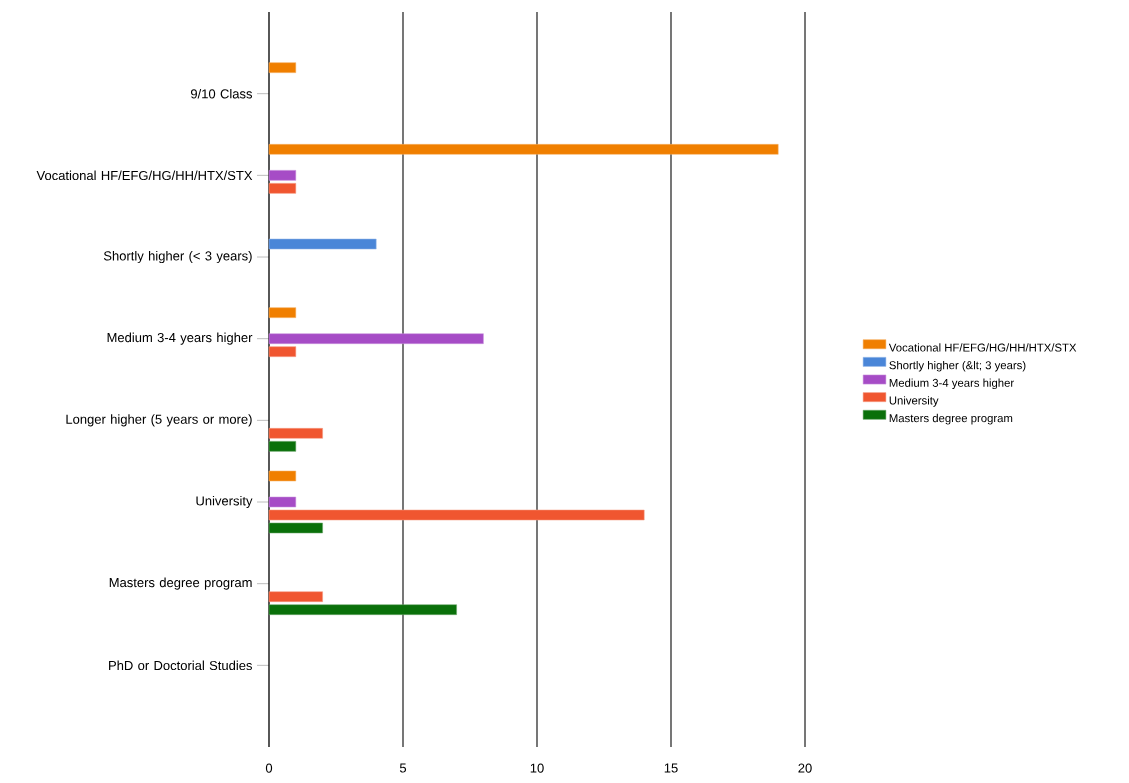 The width and height of the screenshot is (1129, 783). What do you see at coordinates (951, 384) in the screenshot?
I see `legend-label: Medium 3-4 years higher` at bounding box center [951, 384].